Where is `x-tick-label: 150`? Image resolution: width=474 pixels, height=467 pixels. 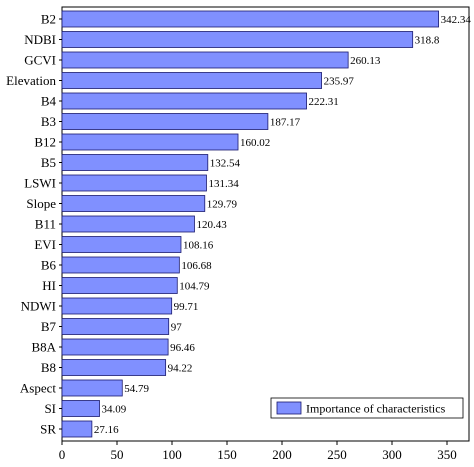 x-tick-label: 150 is located at coordinates (227, 454).